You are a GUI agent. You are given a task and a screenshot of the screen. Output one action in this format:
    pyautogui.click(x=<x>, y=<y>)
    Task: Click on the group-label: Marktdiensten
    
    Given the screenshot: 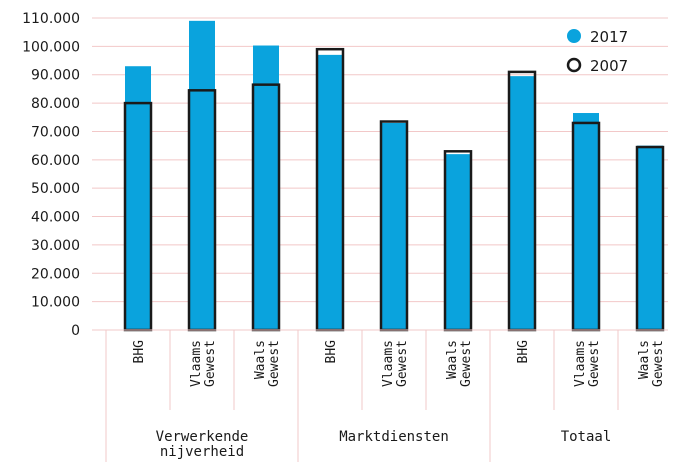 What is the action you would take?
    pyautogui.click(x=394, y=437)
    